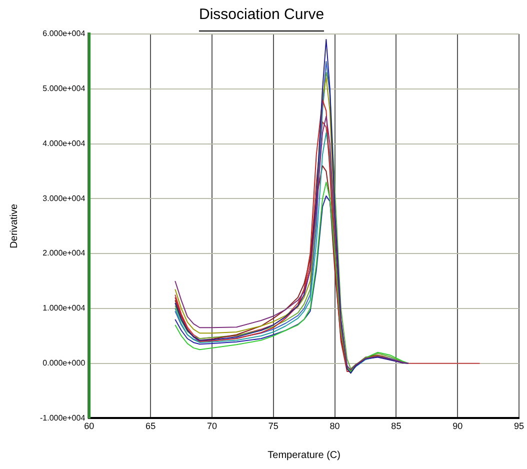 Image resolution: width=527 pixels, height=469 pixels. I want to click on x-tick-label: 75, so click(273, 426).